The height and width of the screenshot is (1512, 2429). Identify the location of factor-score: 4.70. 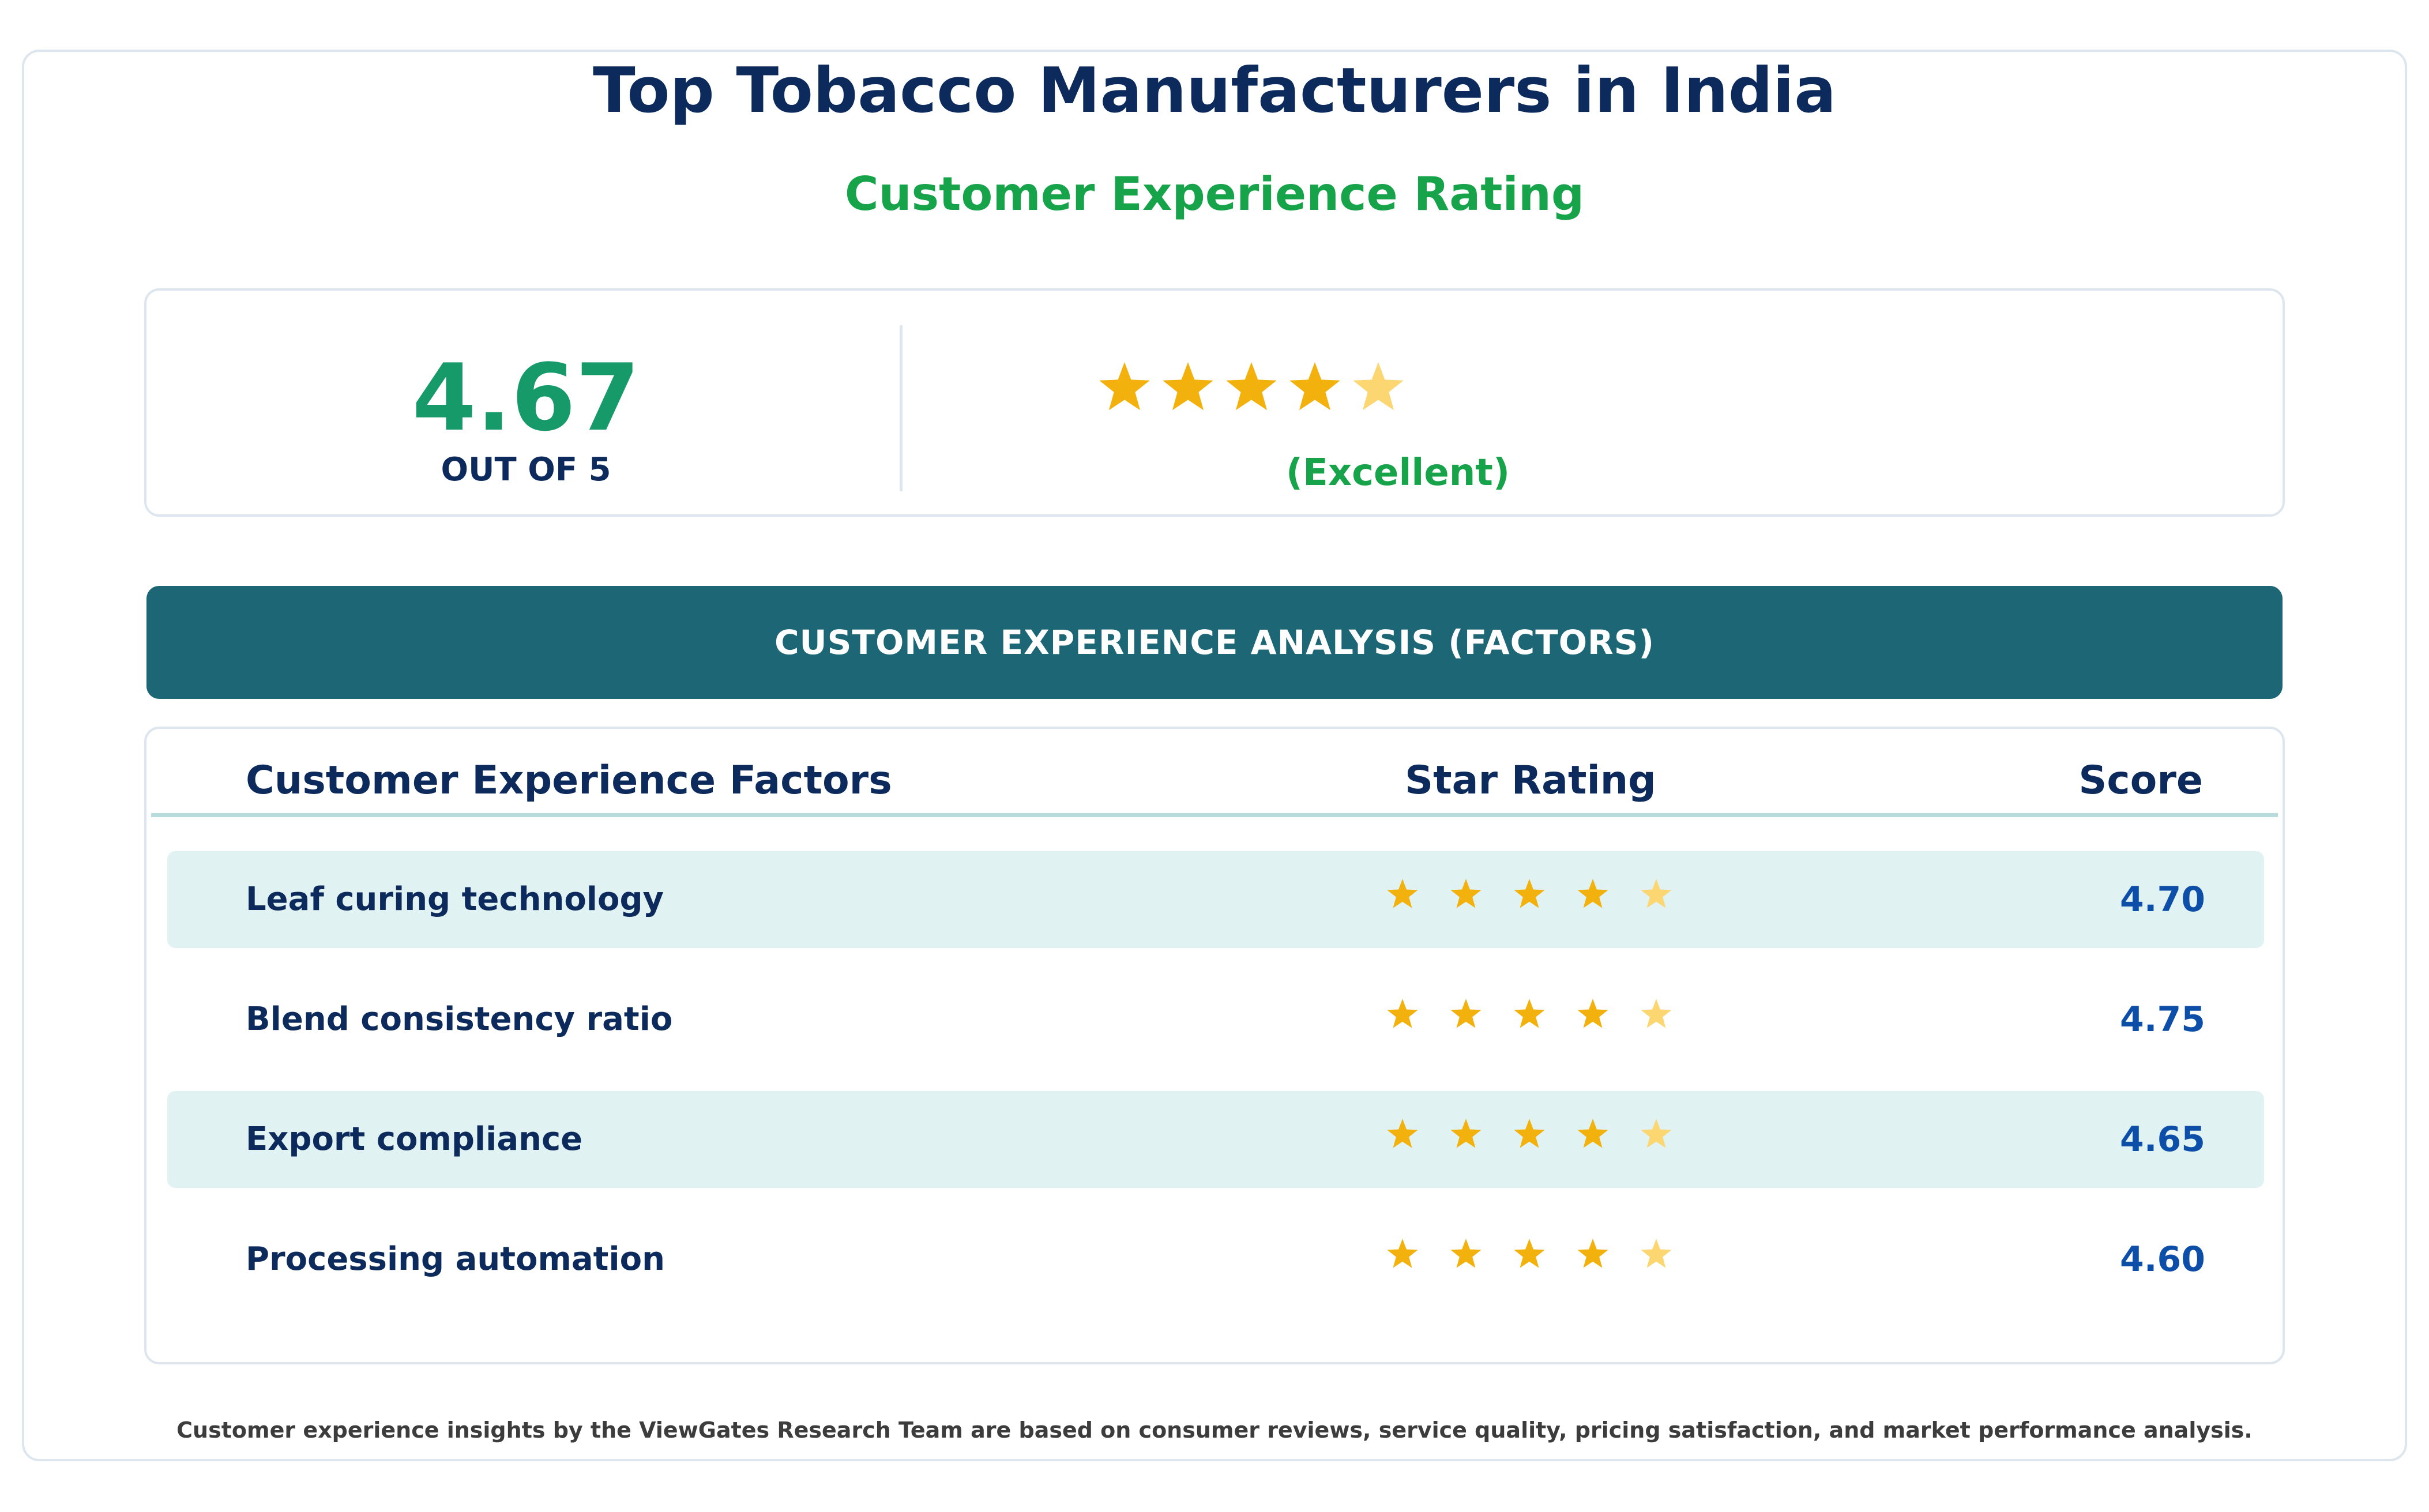
(2162, 899).